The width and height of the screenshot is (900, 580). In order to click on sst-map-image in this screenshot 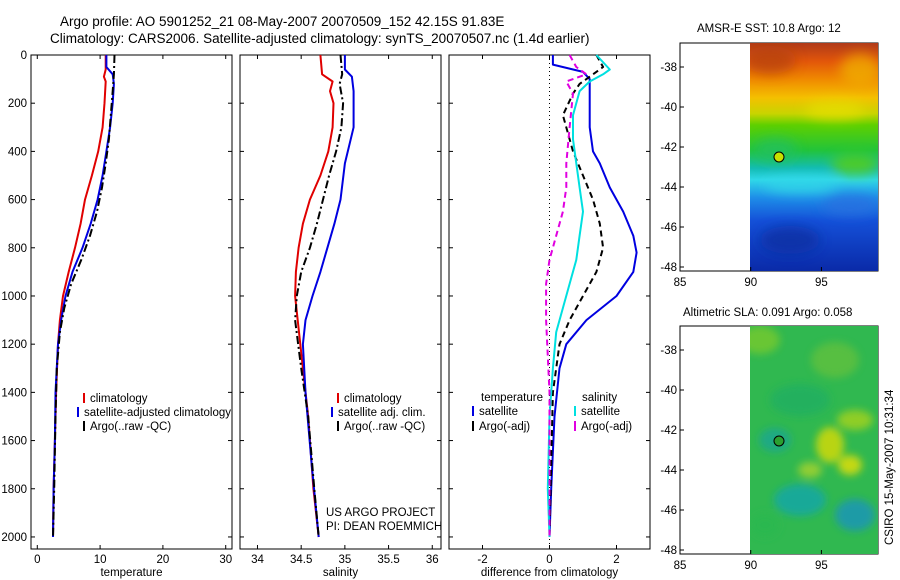, I will do `click(814, 157)`.